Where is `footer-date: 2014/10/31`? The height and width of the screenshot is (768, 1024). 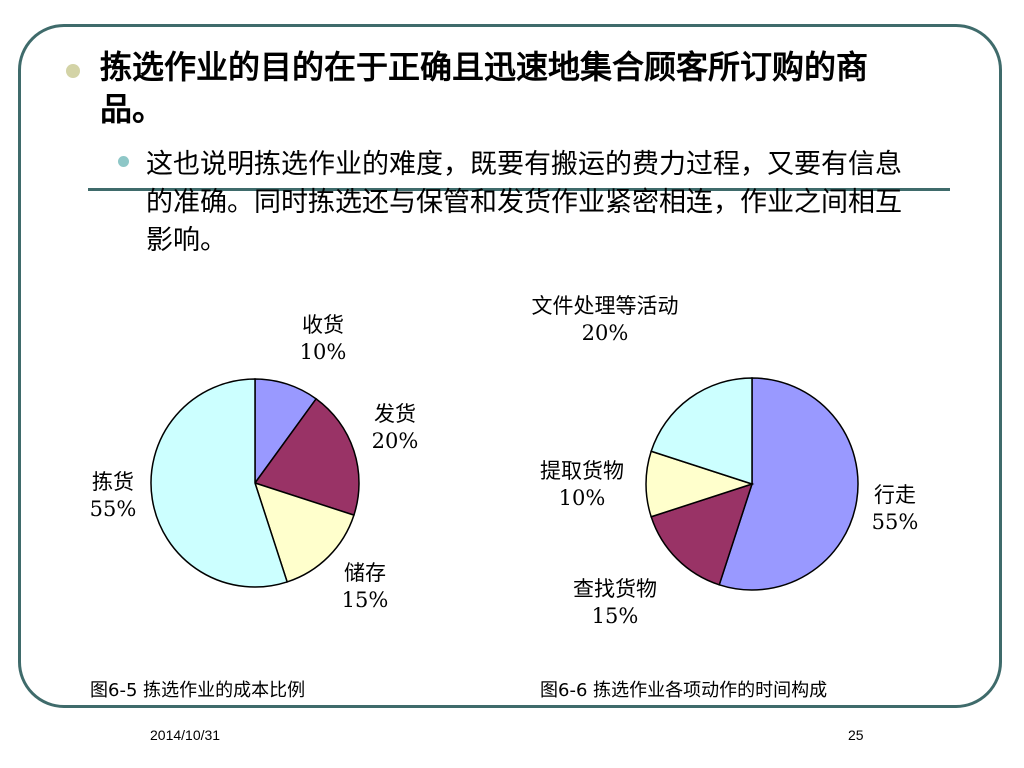
footer-date: 2014/10/31 is located at coordinates (185, 735).